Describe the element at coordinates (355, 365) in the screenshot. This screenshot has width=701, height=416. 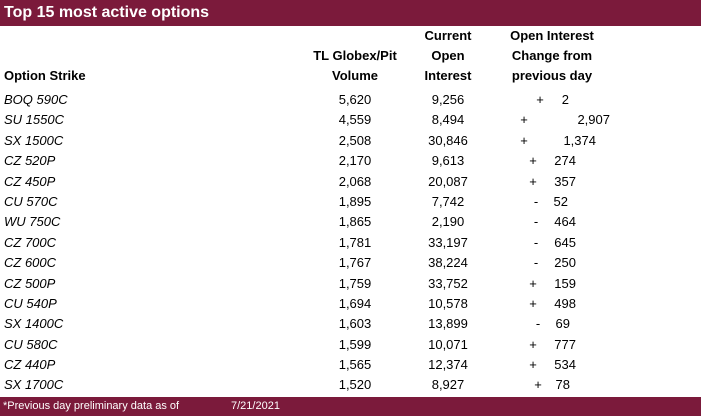
I see `volume-cell: 1,565` at that location.